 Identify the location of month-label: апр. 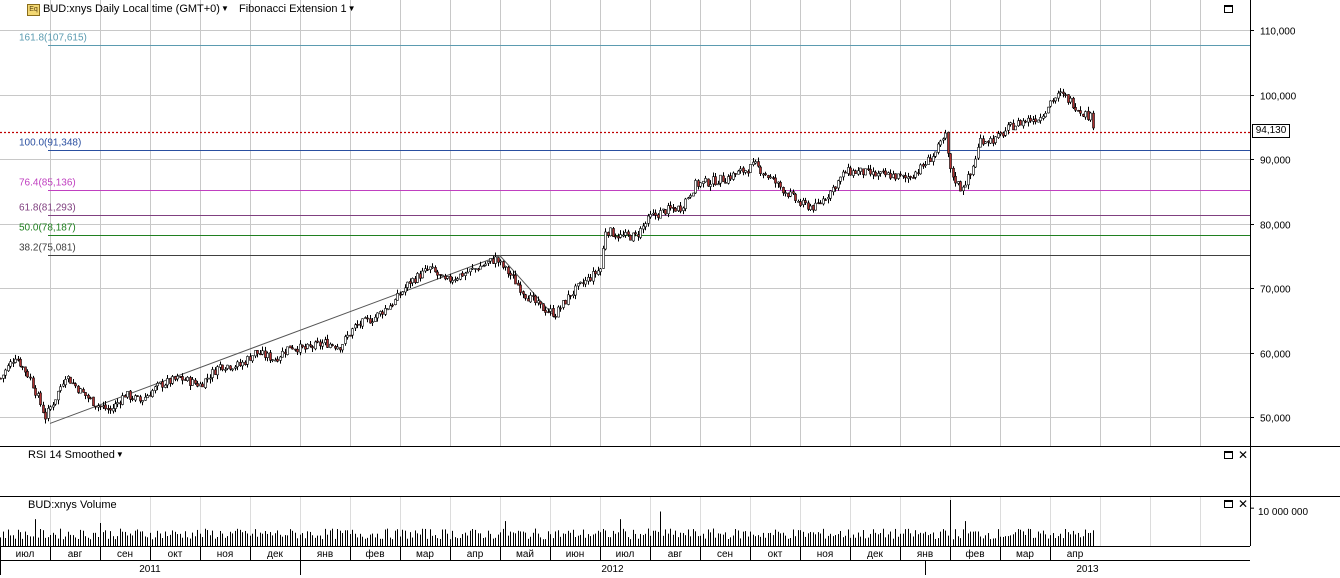
(475, 554).